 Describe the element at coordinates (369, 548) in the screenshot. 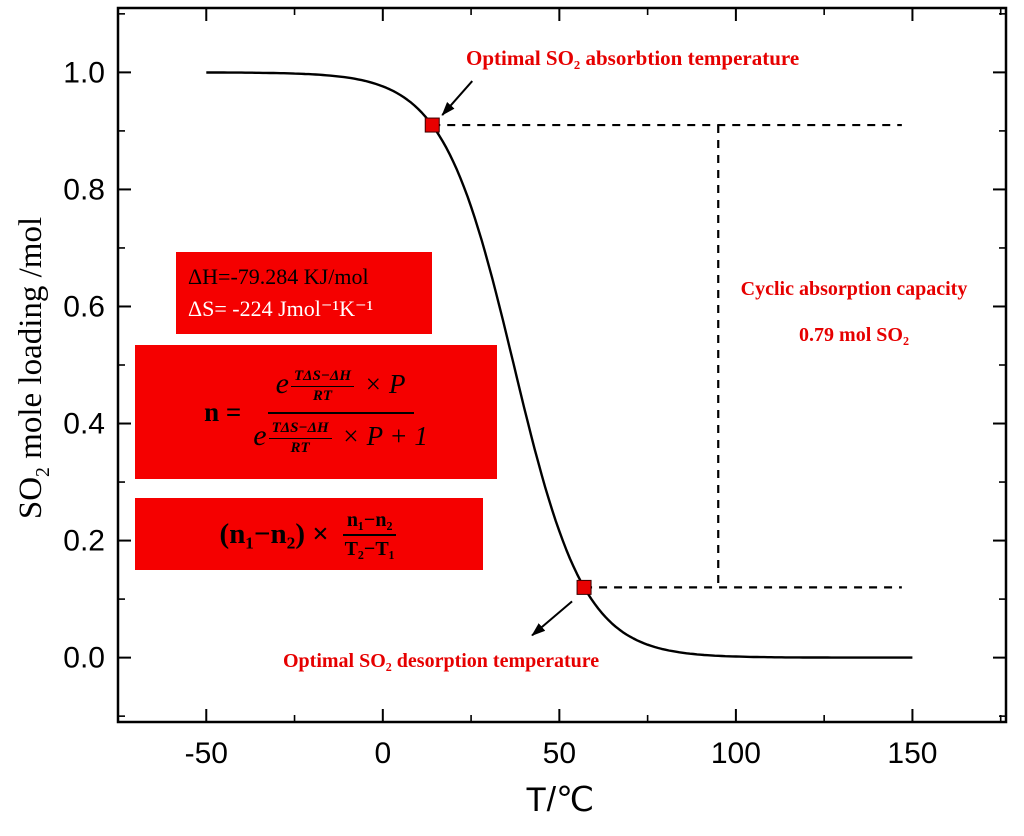

I see `capacity-fraction-denominator: T₂−T₁` at that location.